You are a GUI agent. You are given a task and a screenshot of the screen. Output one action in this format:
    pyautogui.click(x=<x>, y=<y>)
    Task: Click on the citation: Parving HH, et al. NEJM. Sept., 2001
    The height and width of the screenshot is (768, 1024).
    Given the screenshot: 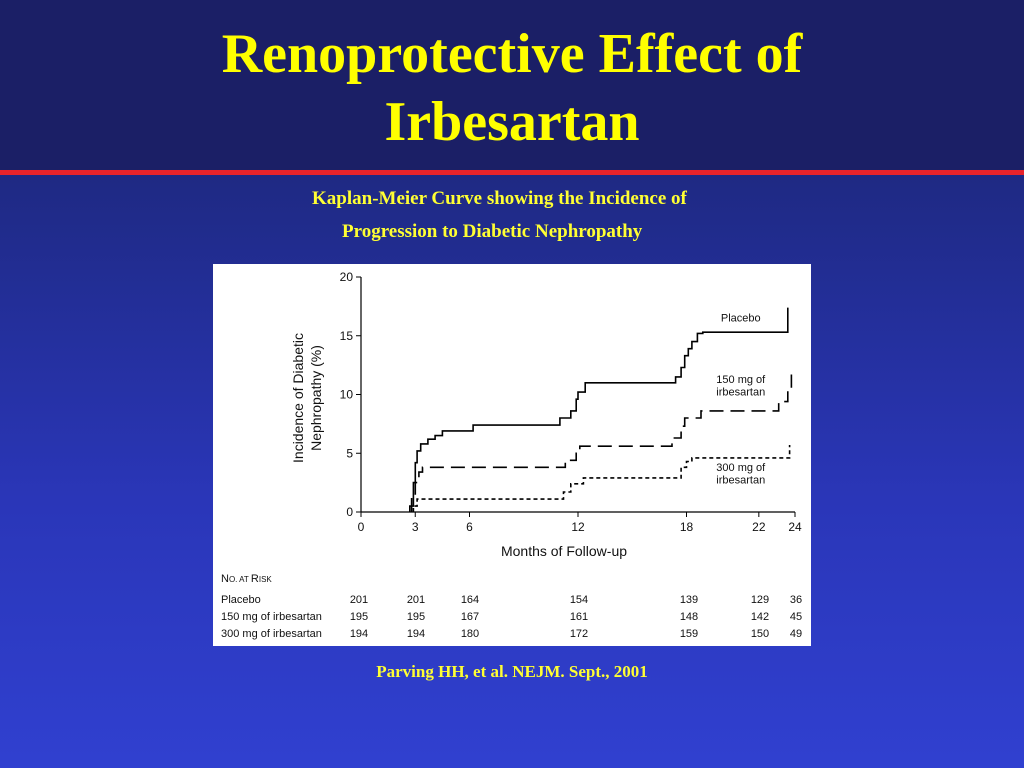 What is the action you would take?
    pyautogui.click(x=512, y=671)
    